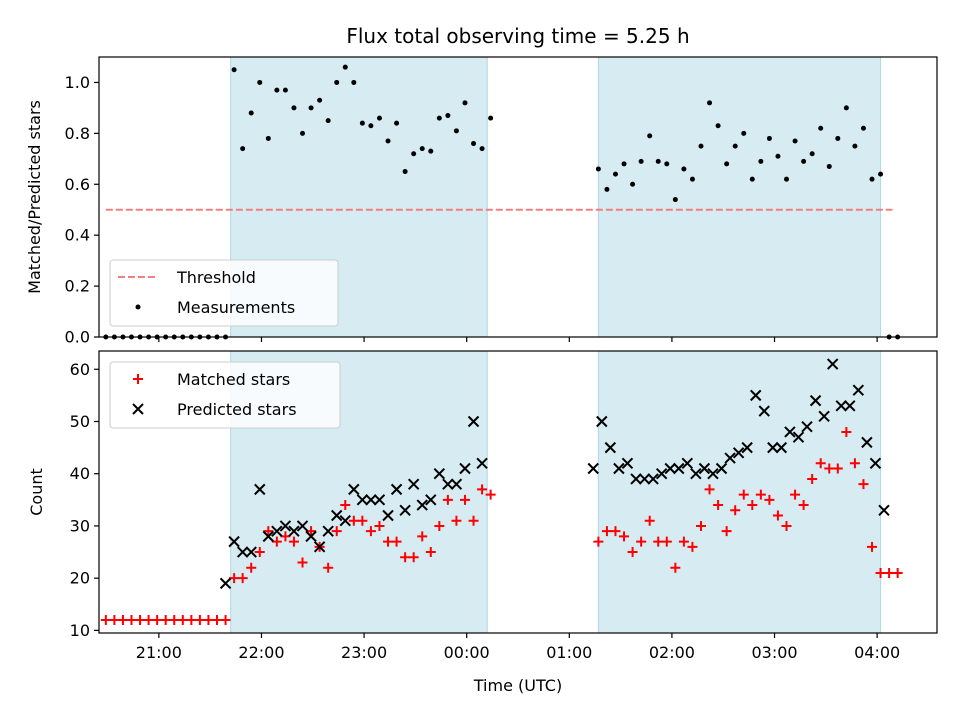  Describe the element at coordinates (84, 500) in the screenshot. I see `bottom-y-ticks: 10 20 30 40 50 60` at that location.